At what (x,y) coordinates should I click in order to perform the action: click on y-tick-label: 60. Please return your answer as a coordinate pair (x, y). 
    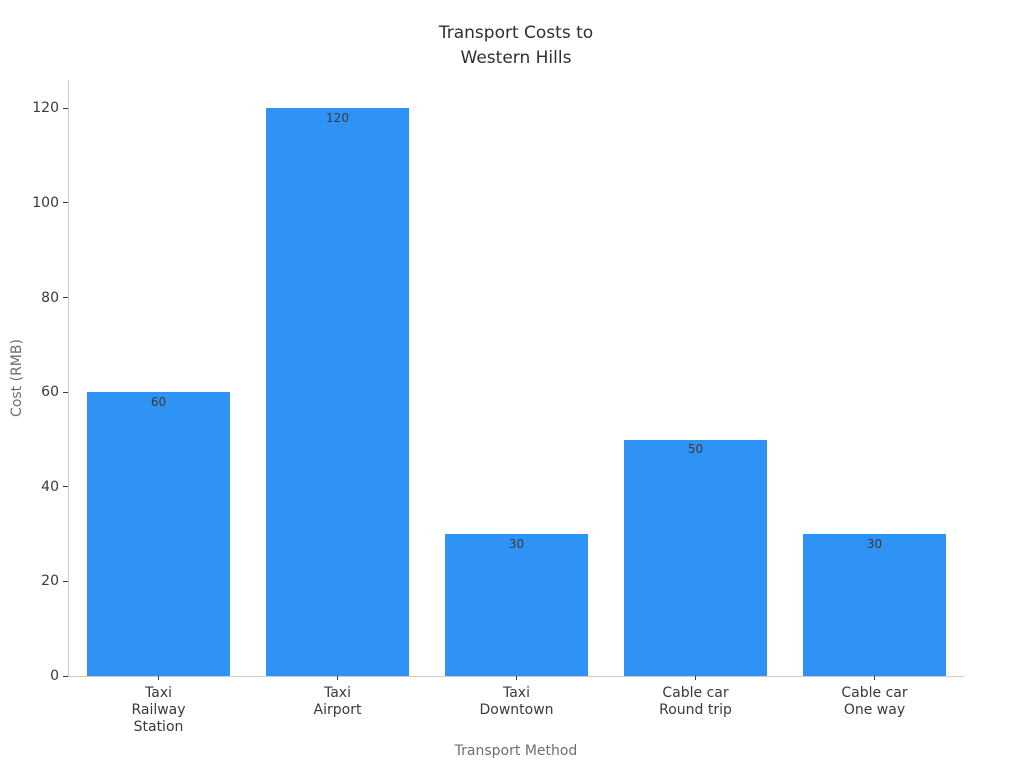
    Looking at the image, I should click on (50, 392).